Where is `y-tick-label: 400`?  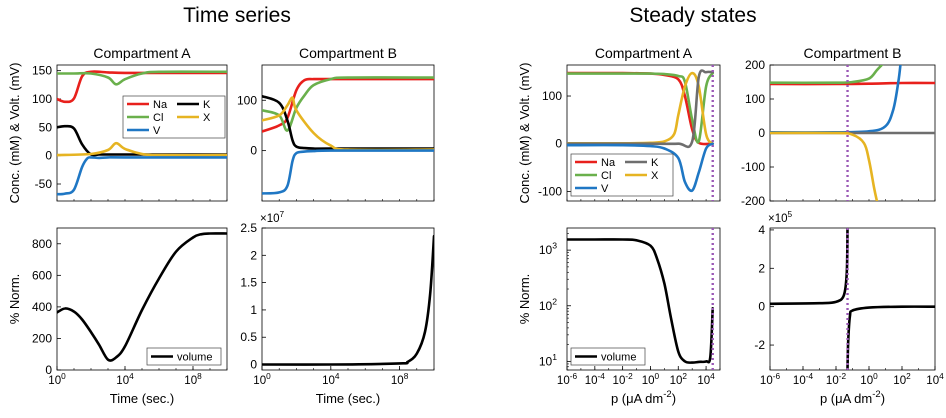 y-tick-label: 400 is located at coordinates (42, 307).